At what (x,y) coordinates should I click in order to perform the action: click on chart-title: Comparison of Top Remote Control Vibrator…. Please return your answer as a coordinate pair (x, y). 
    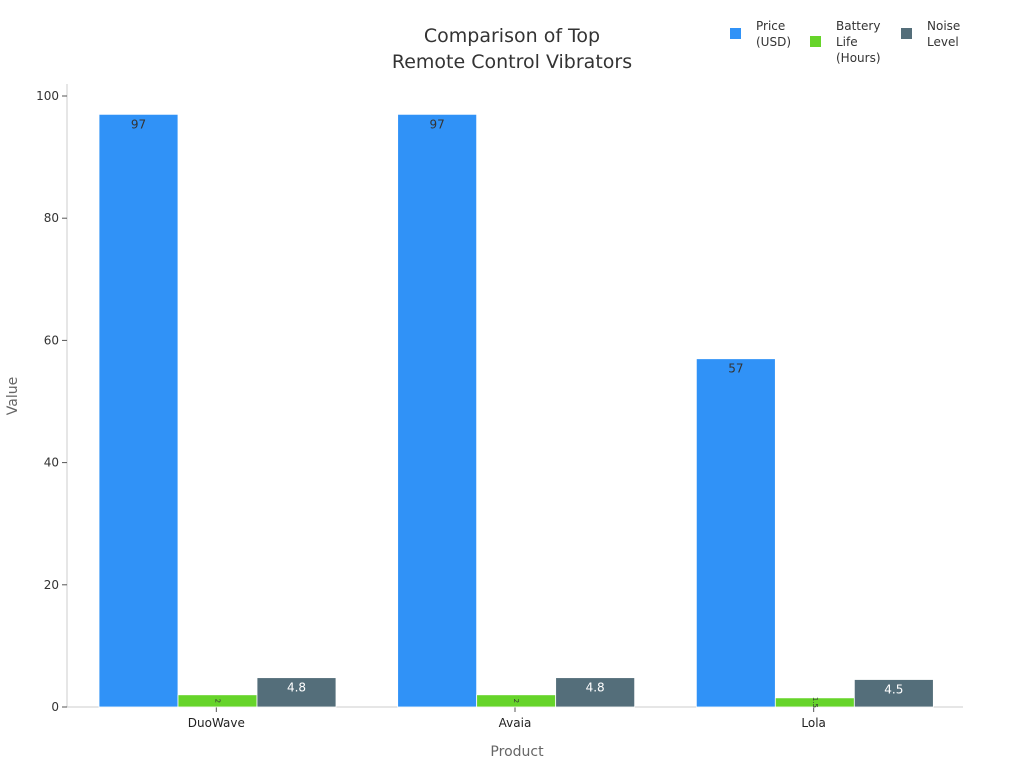
    Looking at the image, I should click on (512, 49).